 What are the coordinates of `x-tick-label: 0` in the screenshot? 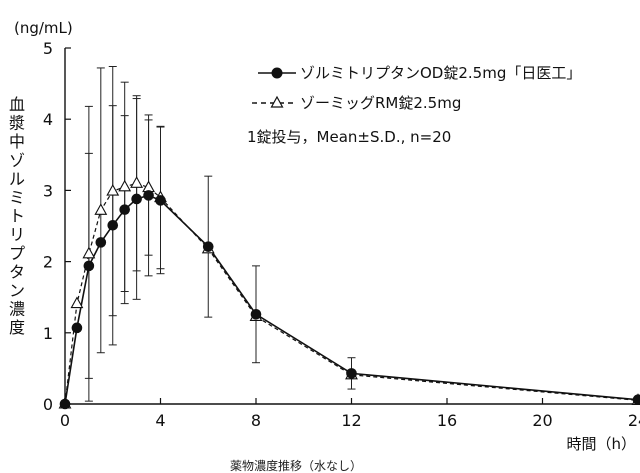 It's located at (65, 420).